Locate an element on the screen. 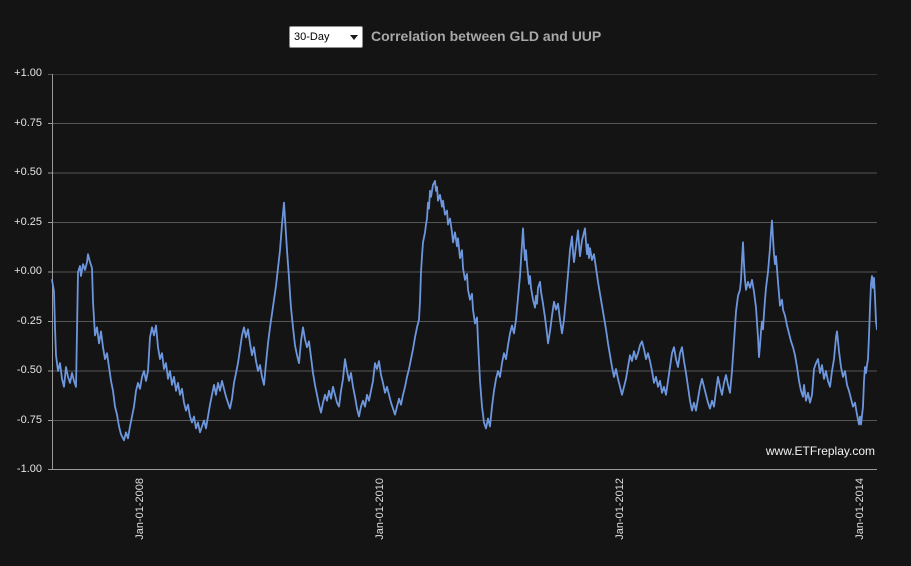 The width and height of the screenshot is (911, 566). y-axis-label: +0.25 is located at coordinates (28, 221).